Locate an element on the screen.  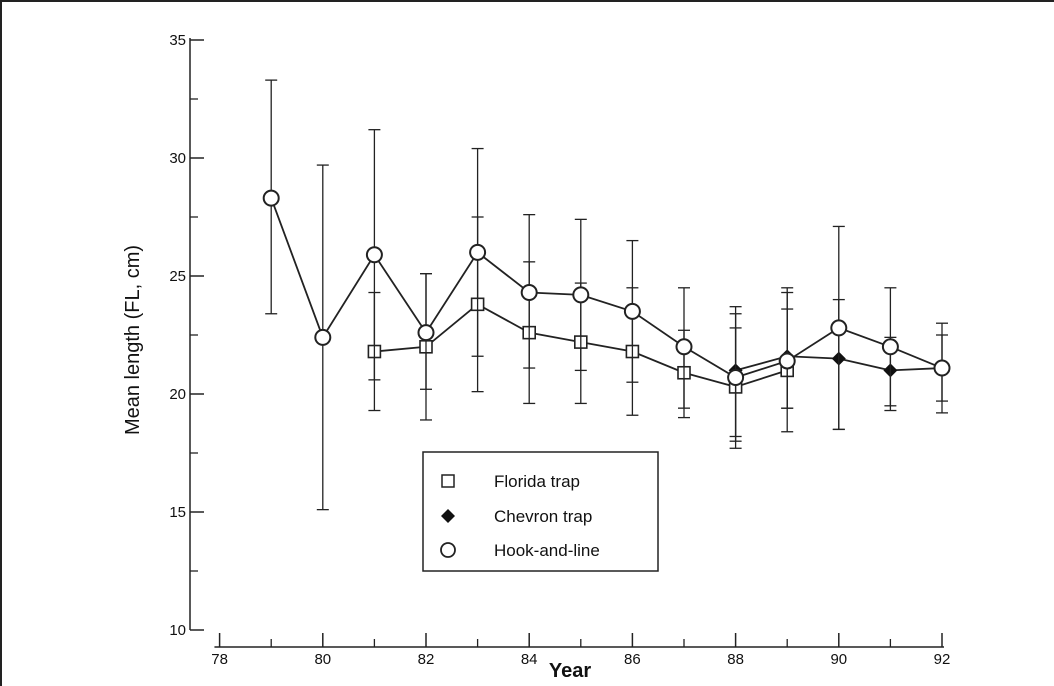
legend-circle-marker is located at coordinates (448, 550).